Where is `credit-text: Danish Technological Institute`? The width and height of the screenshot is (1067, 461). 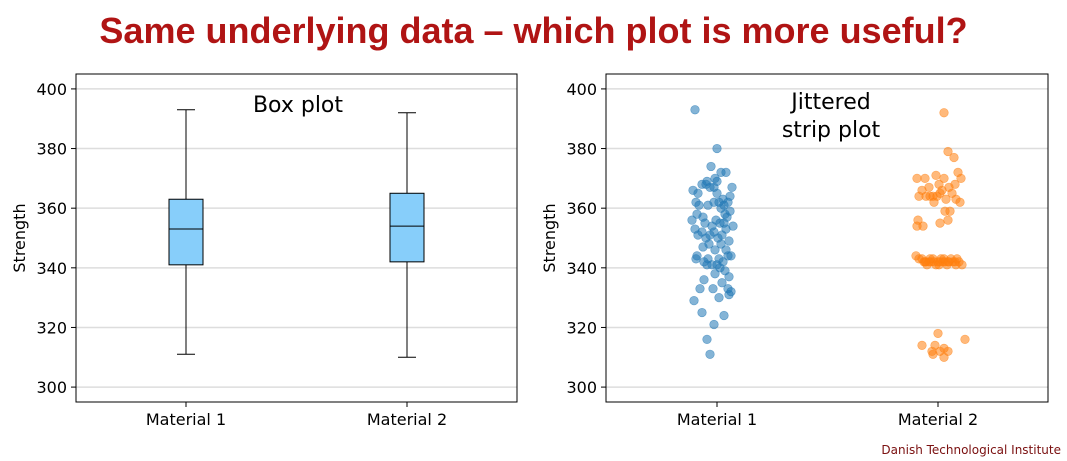
credit-text: Danish Technological Institute is located at coordinates (971, 450).